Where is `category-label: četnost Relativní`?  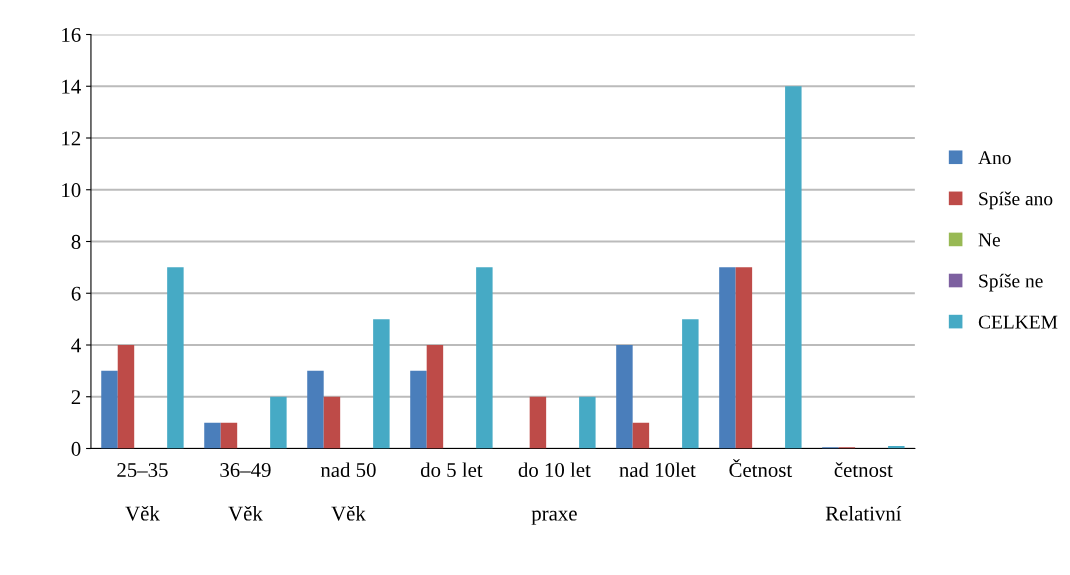
category-label: četnost Relativní is located at coordinates (863, 491).